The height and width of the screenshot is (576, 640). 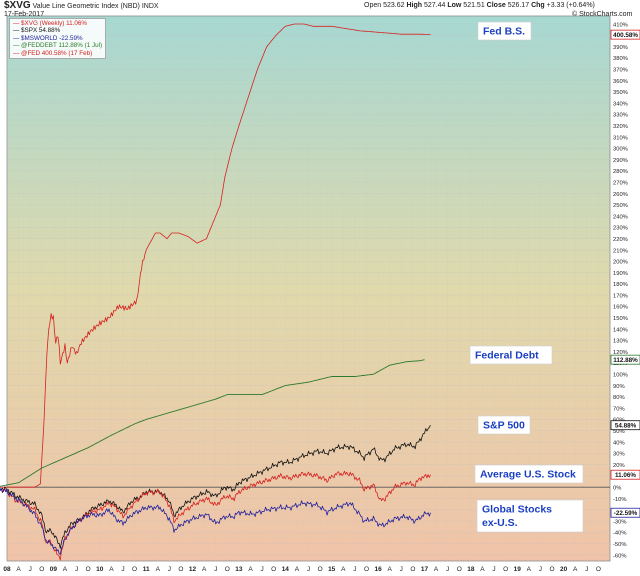 I want to click on stockcharts-credit: © StockCharts.com, so click(x=602, y=14).